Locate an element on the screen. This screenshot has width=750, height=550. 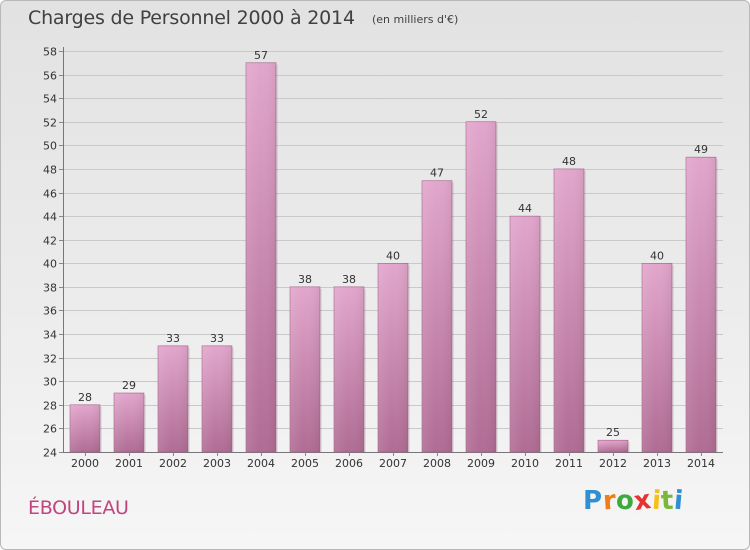
x-tick-label-2004: 2004 is located at coordinates (261, 463).